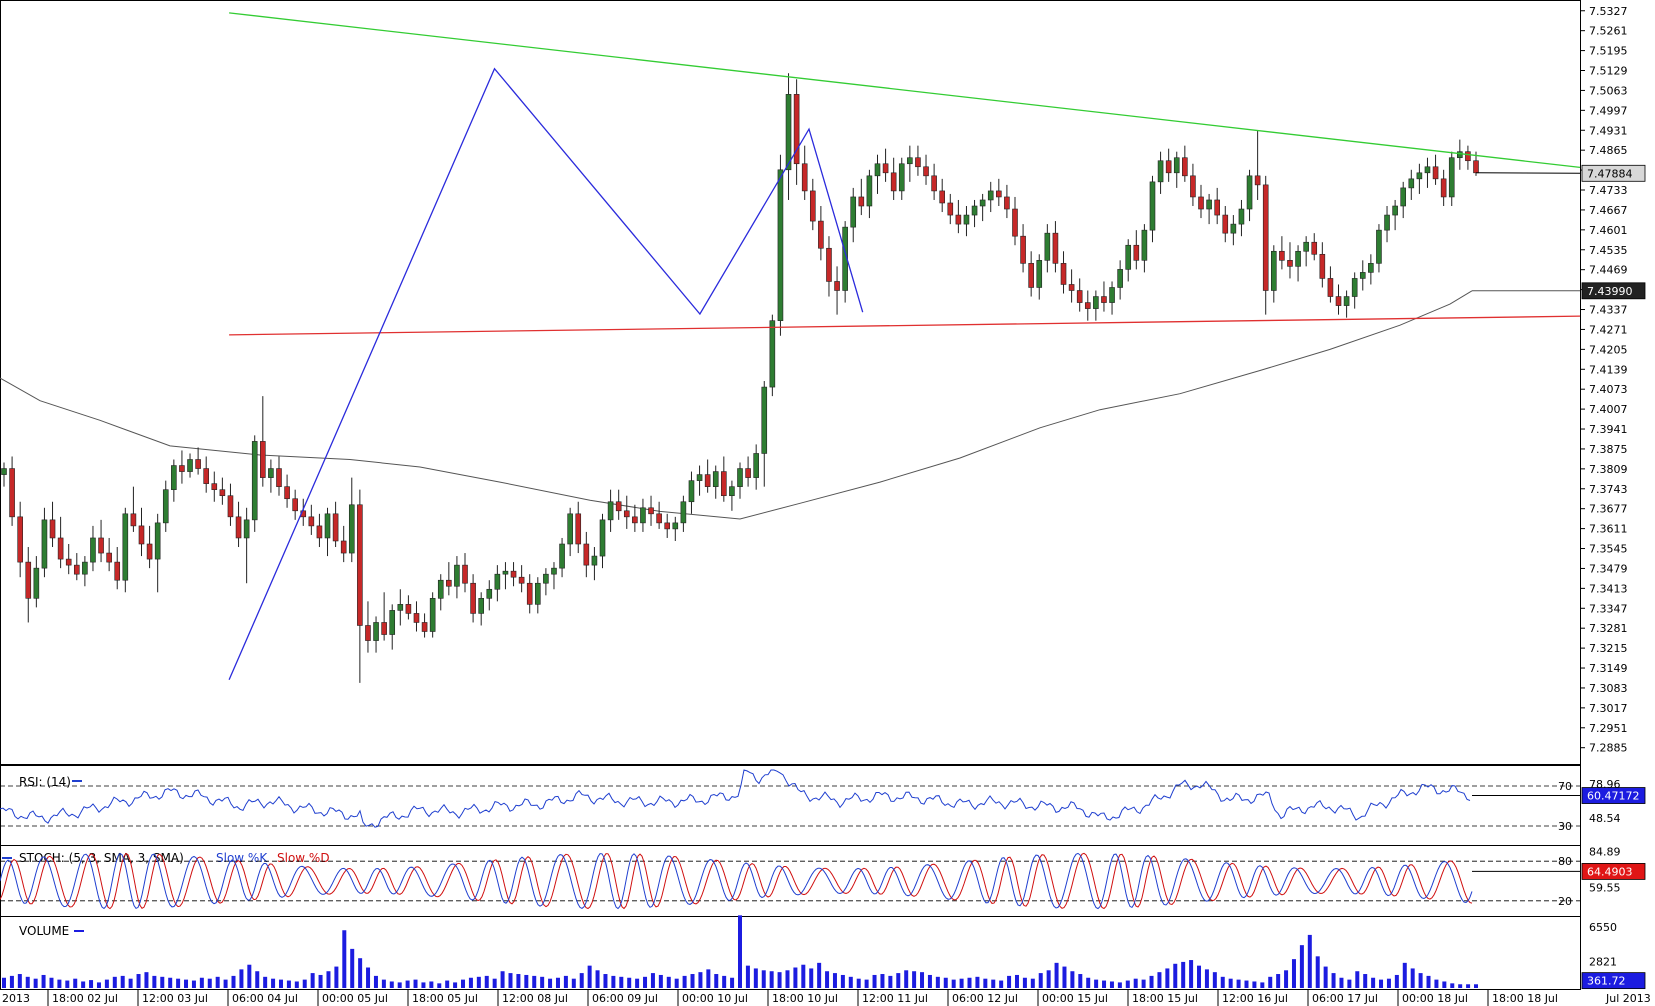  I want to click on price-tick-label: 7.3743, so click(1608, 489).